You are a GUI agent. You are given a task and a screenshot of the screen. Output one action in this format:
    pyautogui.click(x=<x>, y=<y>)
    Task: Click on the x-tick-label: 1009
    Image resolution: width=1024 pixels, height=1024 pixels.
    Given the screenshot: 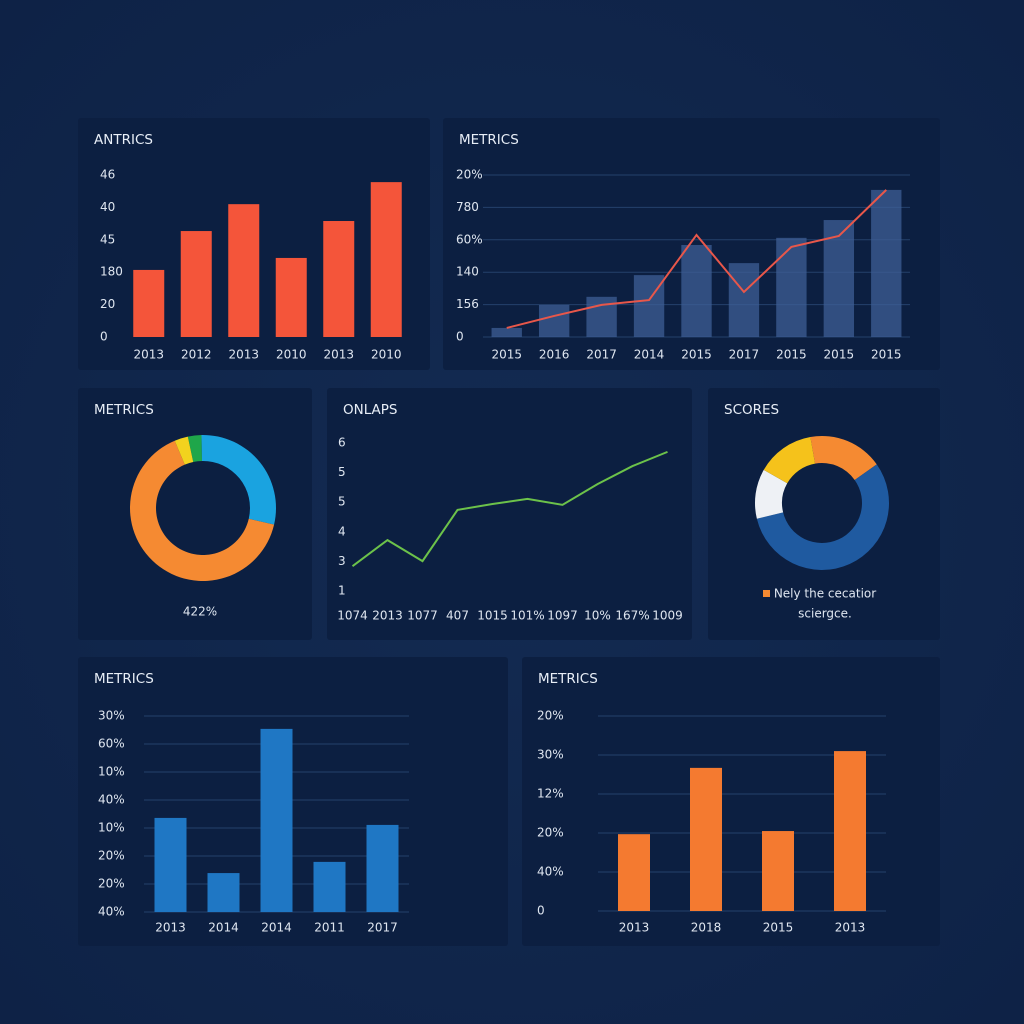 What is the action you would take?
    pyautogui.click(x=667, y=616)
    